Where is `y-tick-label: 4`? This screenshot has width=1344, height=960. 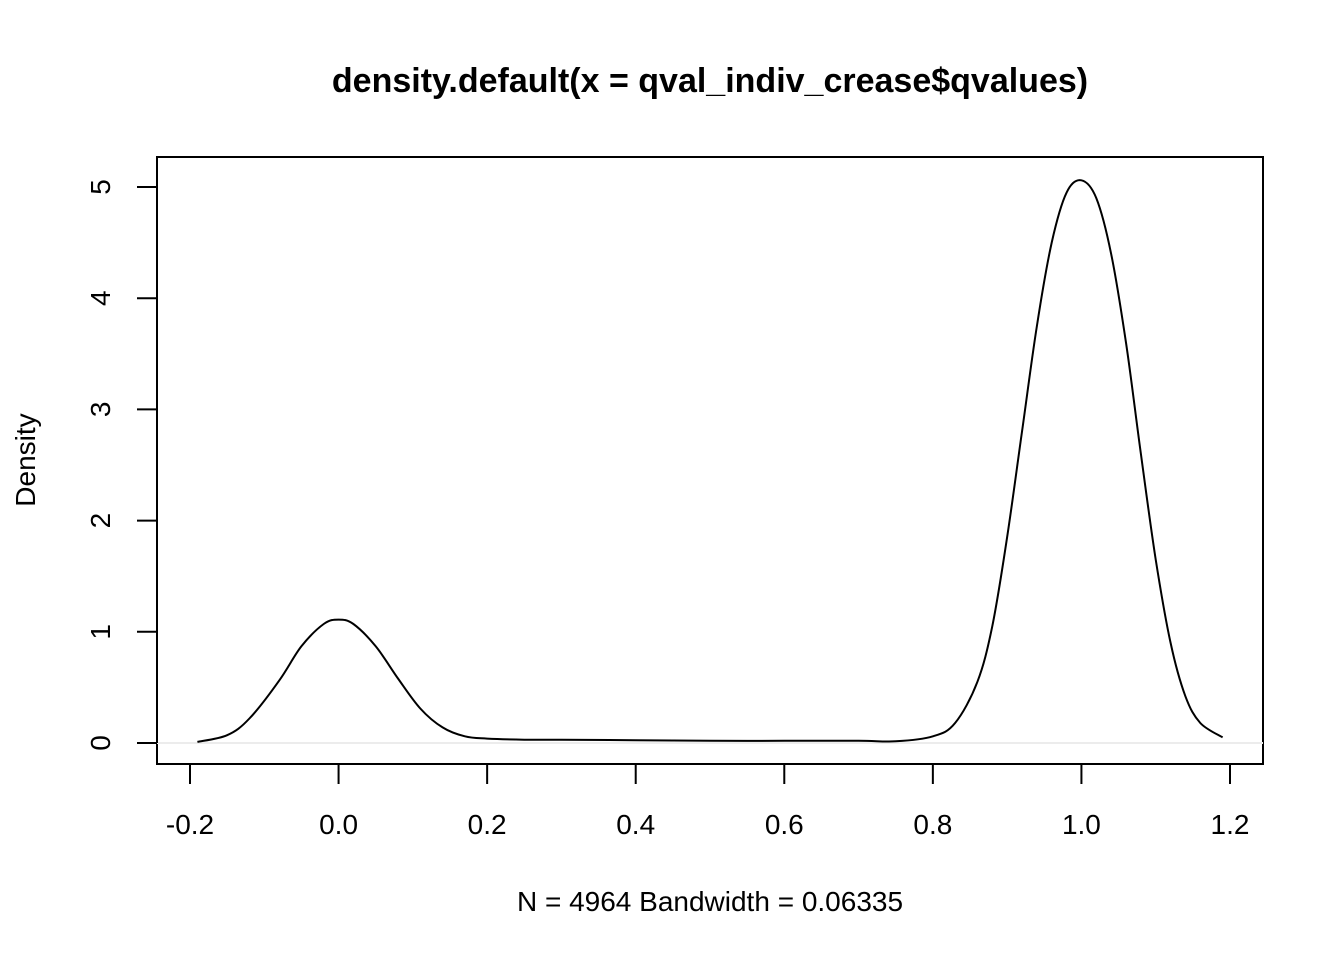 y-tick-label: 4 is located at coordinates (100, 298).